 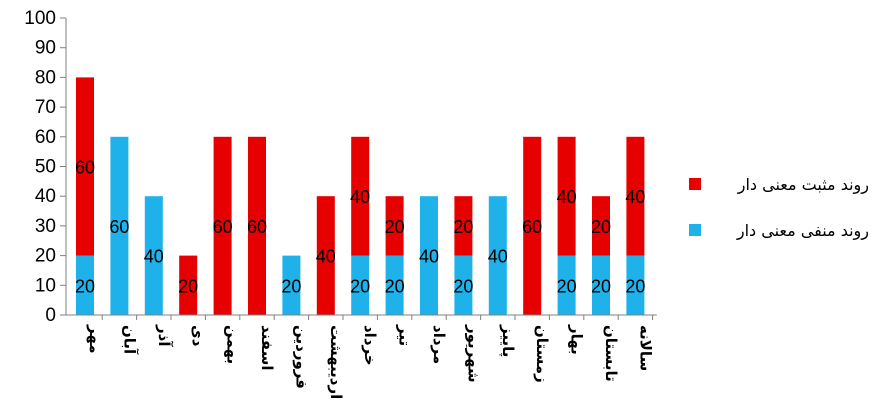 What do you see at coordinates (405, 335) in the screenshot?
I see `x-tick-label: تیر` at bounding box center [405, 335].